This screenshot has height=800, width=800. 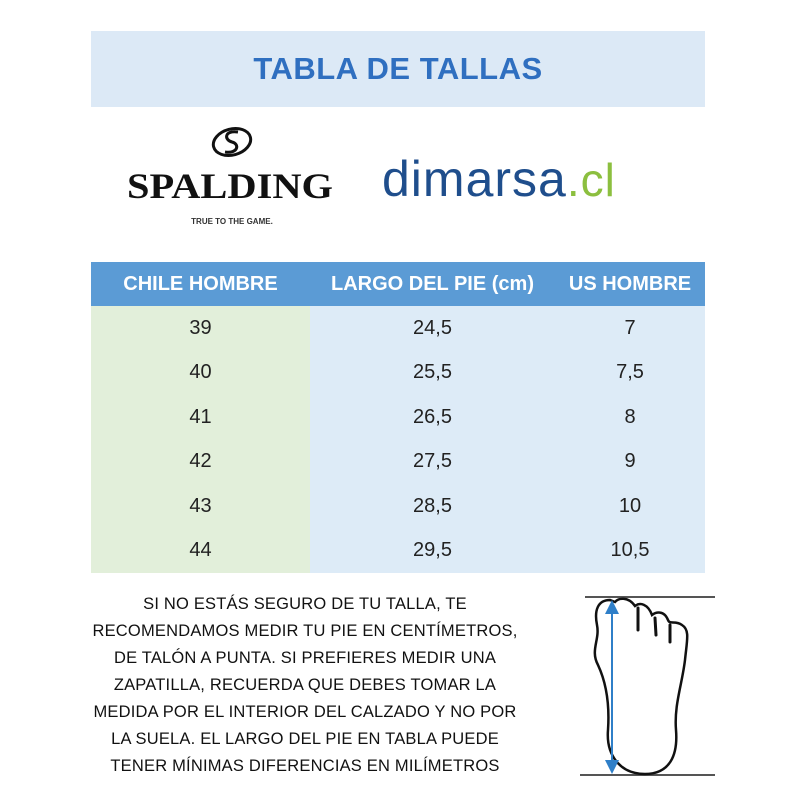 What do you see at coordinates (647, 686) in the screenshot?
I see `foot-measure-icon` at bounding box center [647, 686].